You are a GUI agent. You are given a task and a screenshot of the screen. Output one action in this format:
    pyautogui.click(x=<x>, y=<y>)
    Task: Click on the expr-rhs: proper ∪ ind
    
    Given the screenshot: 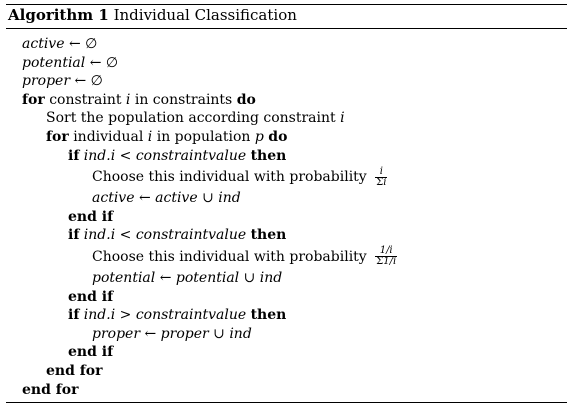 What is the action you would take?
    pyautogui.click(x=206, y=333)
    